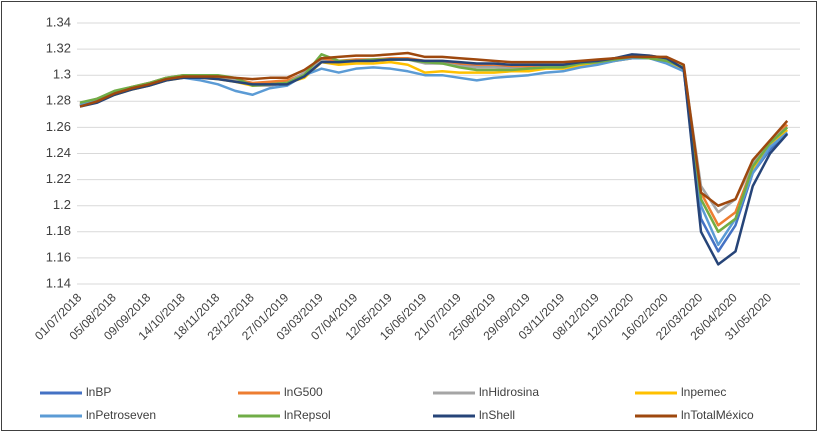 Image resolution: width=820 pixels, height=434 pixels. Describe the element at coordinates (58, 282) in the screenshot. I see `y-tick-label: 1.14` at that location.